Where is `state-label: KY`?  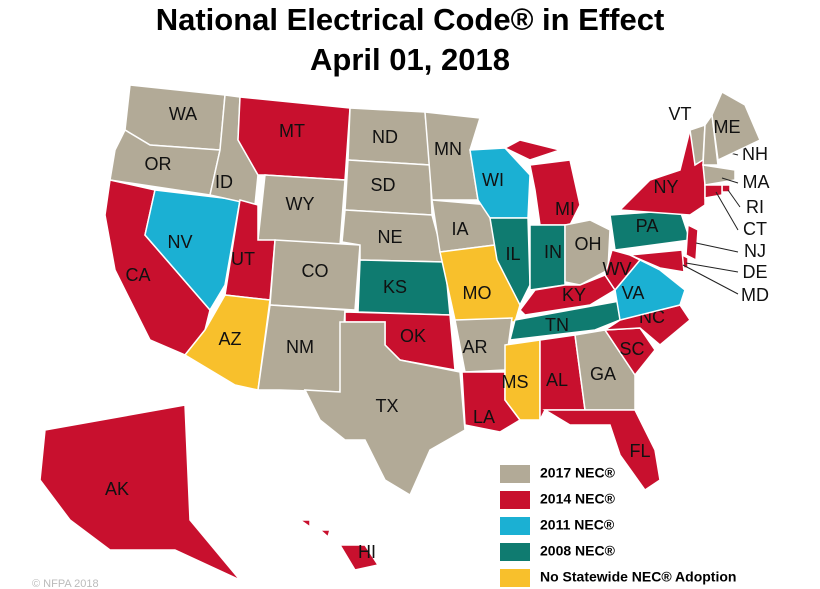 state-label: KY is located at coordinates (574, 295).